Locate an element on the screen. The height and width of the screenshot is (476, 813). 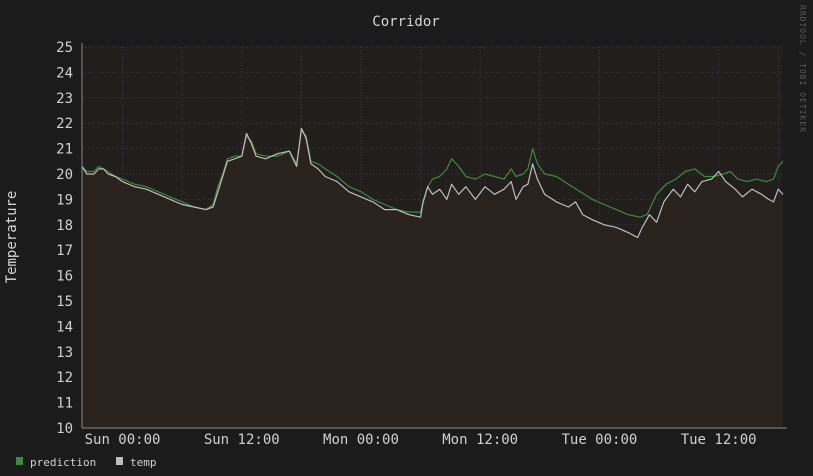
watermark-text: RRDTOOL / TOBI OETIKER is located at coordinates (802, 69).